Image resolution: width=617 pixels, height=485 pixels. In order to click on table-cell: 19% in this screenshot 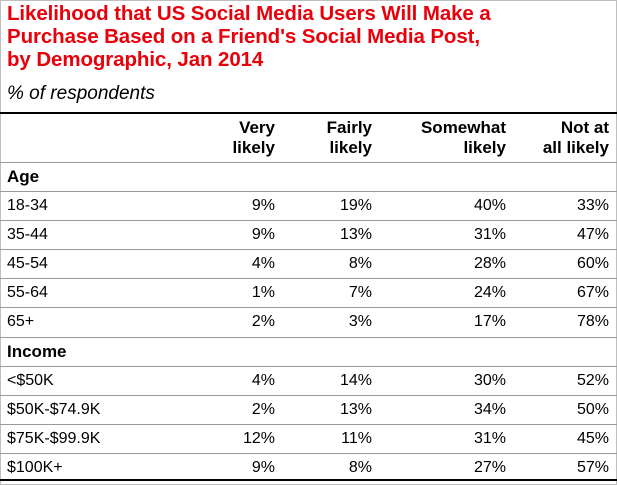, I will do `click(355, 205)`.